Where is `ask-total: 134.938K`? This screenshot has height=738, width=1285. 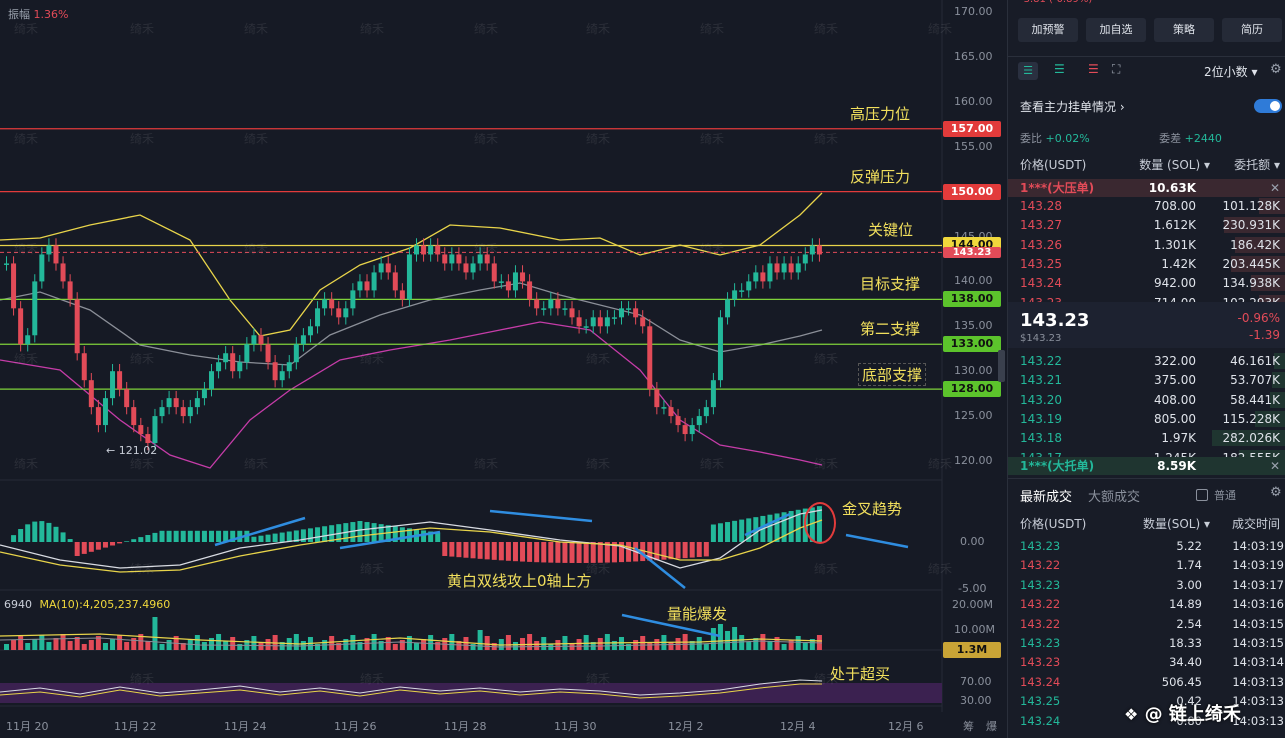
ask-total: 134.938K is located at coordinates (1251, 283).